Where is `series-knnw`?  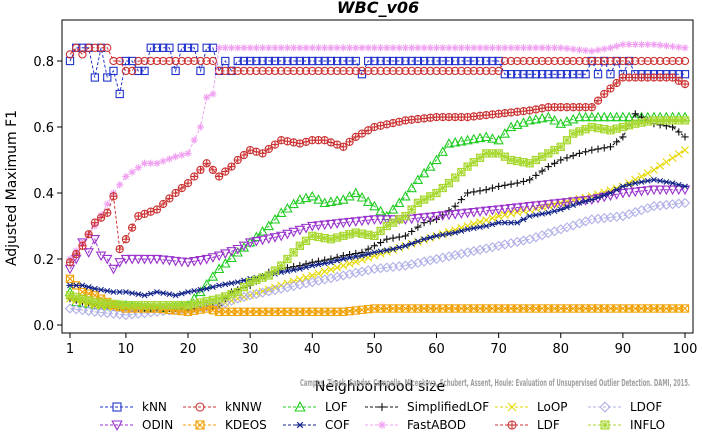 series-knnw is located at coordinates (377, 59).